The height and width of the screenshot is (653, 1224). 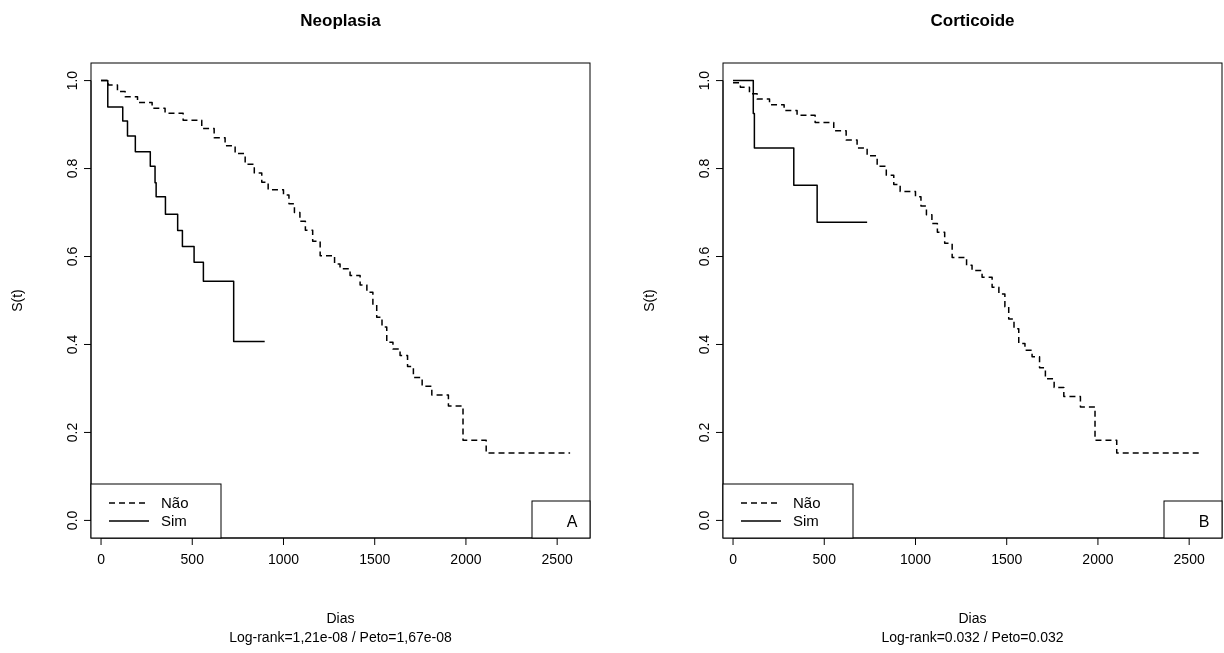 What do you see at coordinates (572, 521) in the screenshot?
I see `annotation: A` at bounding box center [572, 521].